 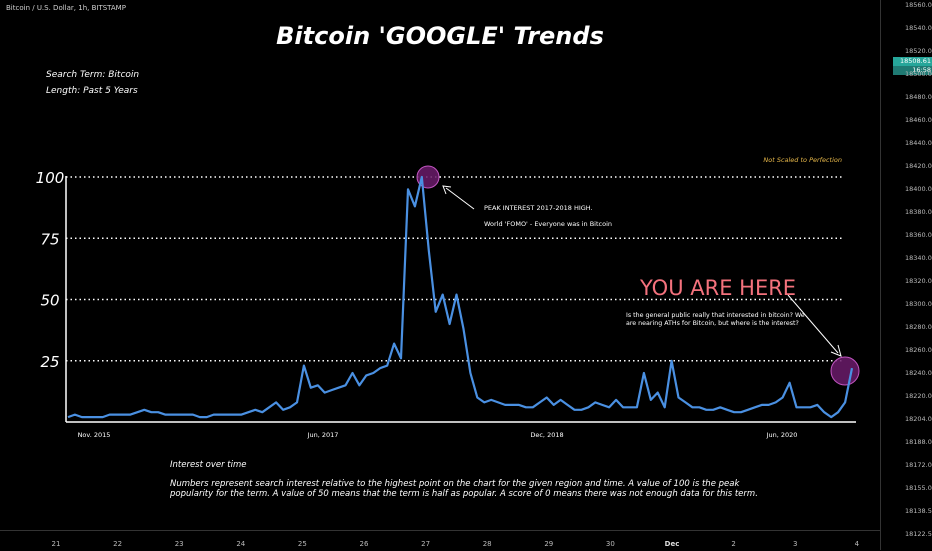 I want to click on price-label: 18400.00, so click(x=918, y=189).